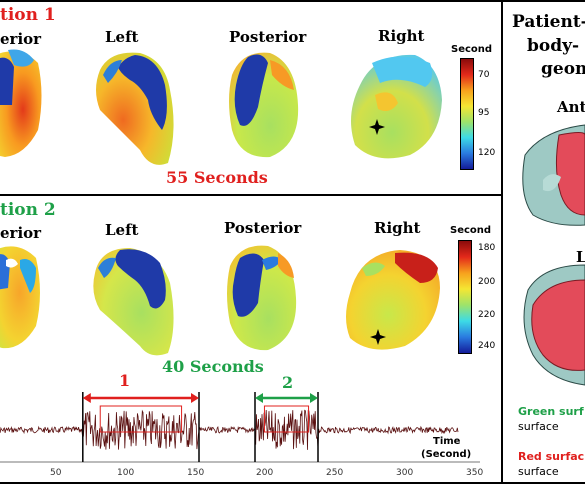 The image size is (585, 486). What do you see at coordinates (195, 398) in the screenshot?
I see `segment-1-arrowhead-right` at bounding box center [195, 398].